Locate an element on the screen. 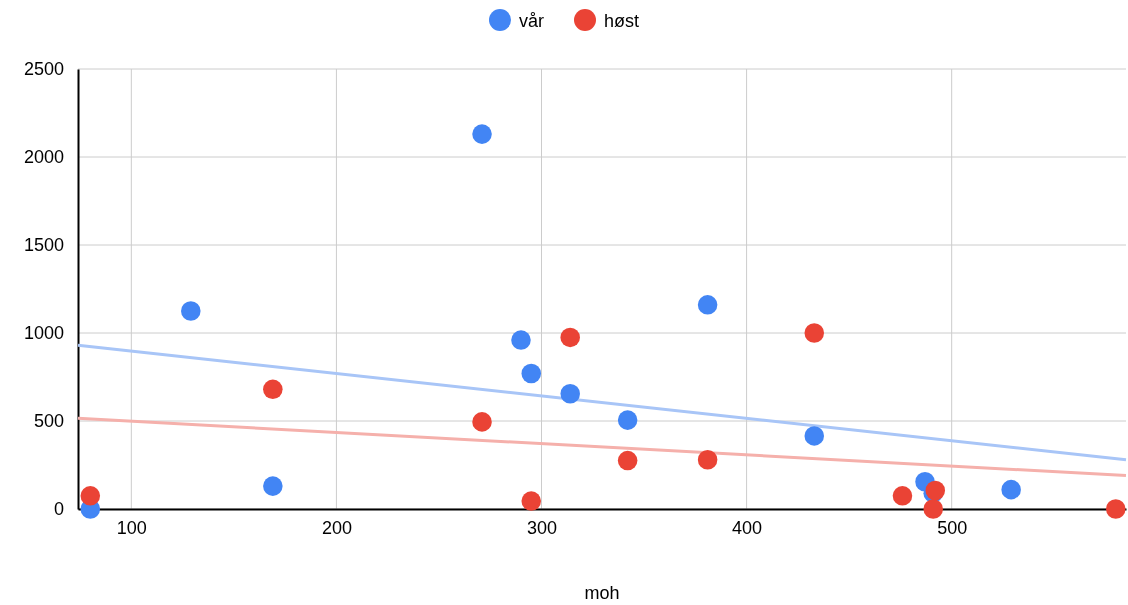 The width and height of the screenshot is (1128, 605). x-tick-label: 500 is located at coordinates (952, 527).